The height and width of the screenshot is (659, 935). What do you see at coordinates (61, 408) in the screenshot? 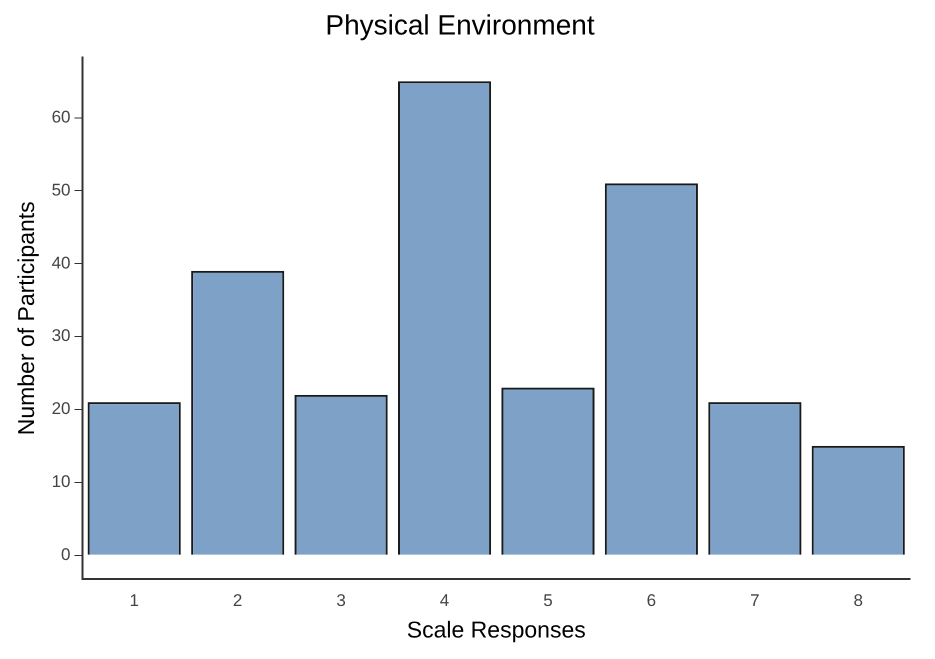
I see `y-tick-label: 20` at bounding box center [61, 408].